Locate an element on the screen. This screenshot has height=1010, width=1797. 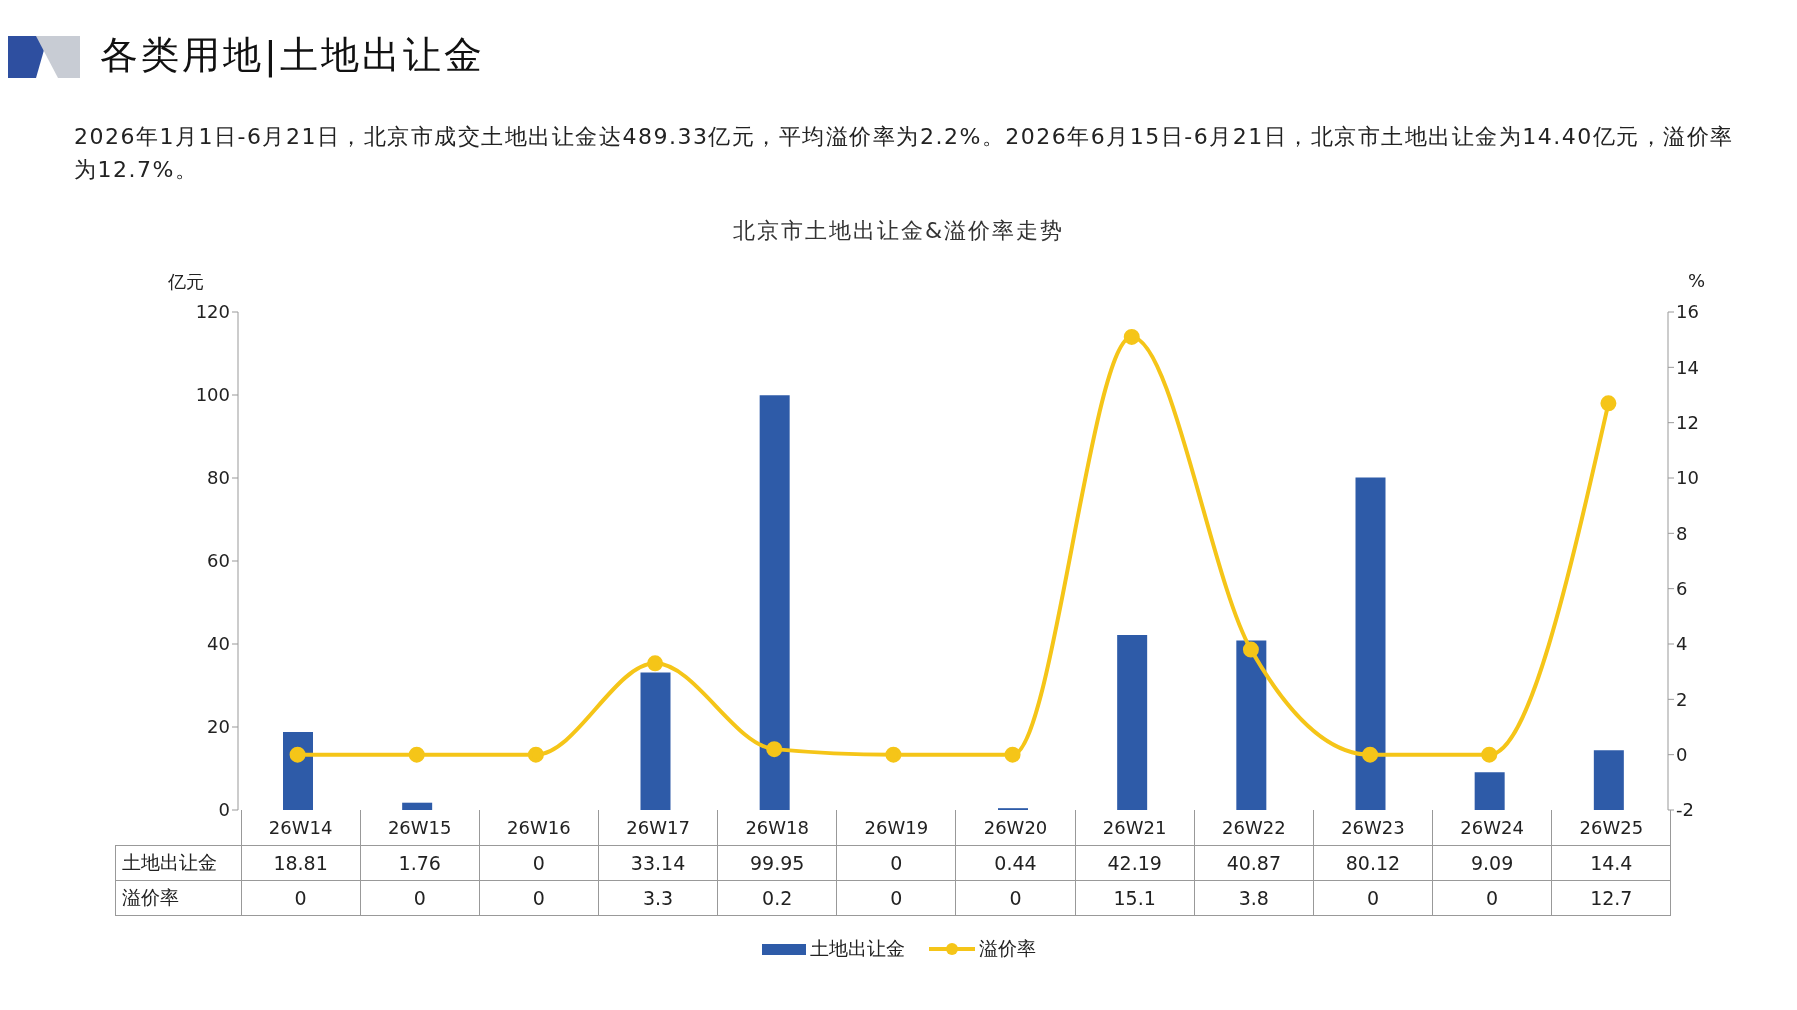
x-tick-label: 26W25 is located at coordinates (1611, 827).